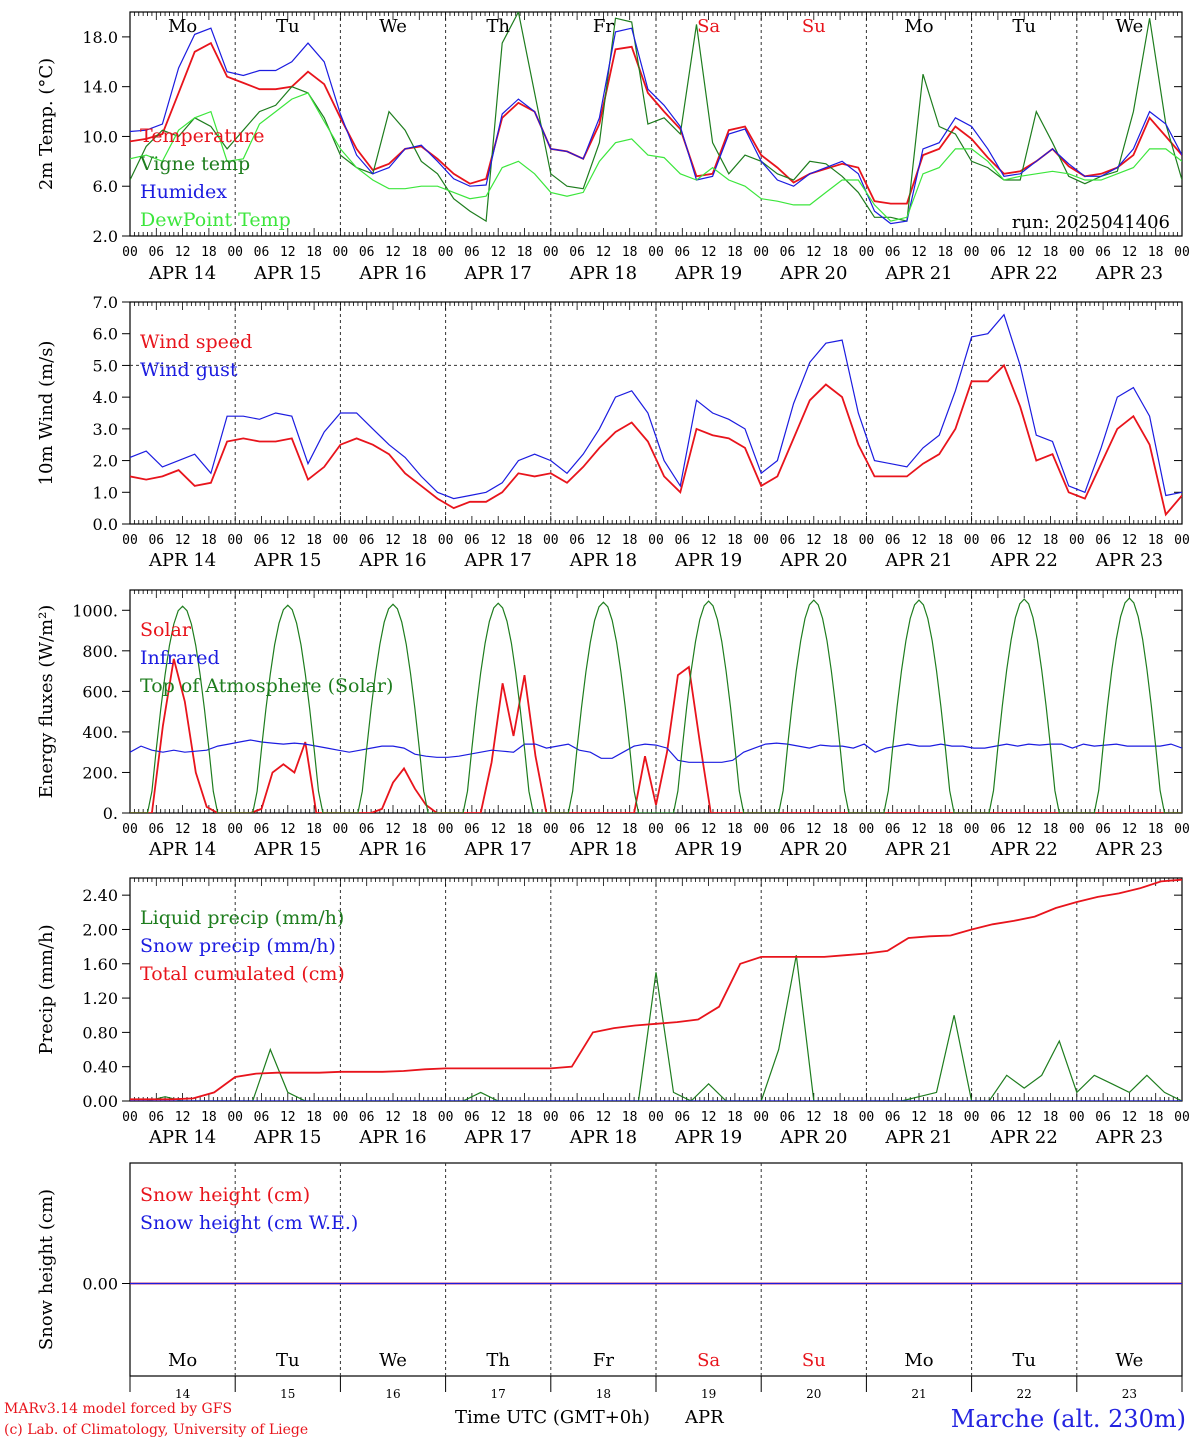  I want to click on y-axis-label: 2m Temp. (°C), so click(46, 124).